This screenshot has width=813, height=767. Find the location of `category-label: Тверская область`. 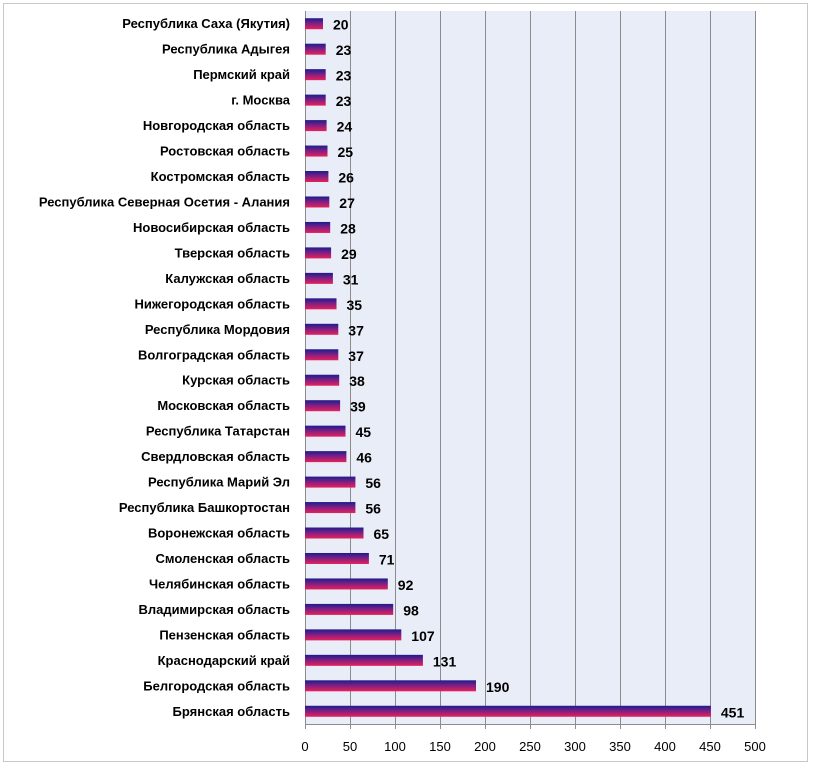

category-label: Тверская область is located at coordinates (232, 252).